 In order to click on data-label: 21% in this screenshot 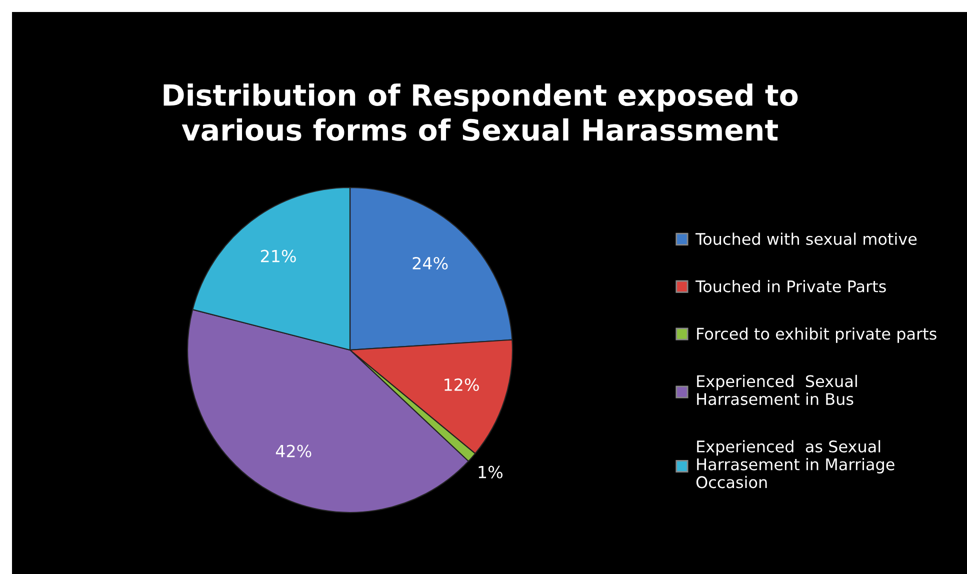, I will do `click(278, 256)`.